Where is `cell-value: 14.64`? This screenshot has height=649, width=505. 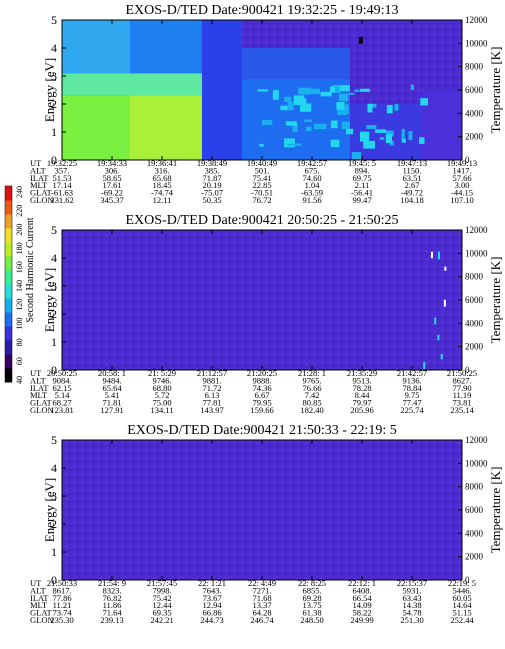
cell-value: 14.64 is located at coordinates (462, 605).